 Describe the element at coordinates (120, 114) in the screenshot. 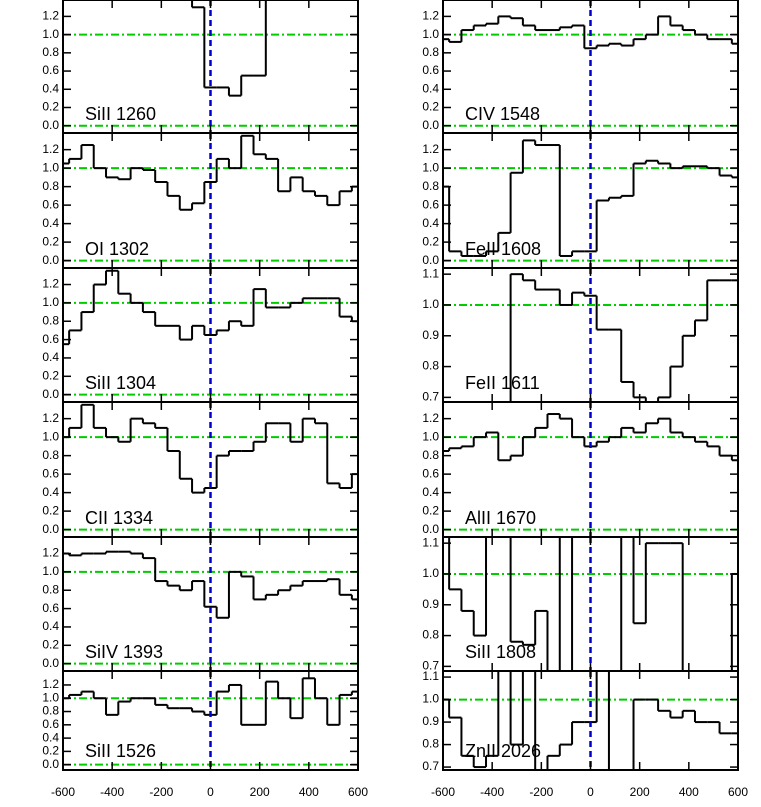

I see `line-label: SiII 1260` at that location.